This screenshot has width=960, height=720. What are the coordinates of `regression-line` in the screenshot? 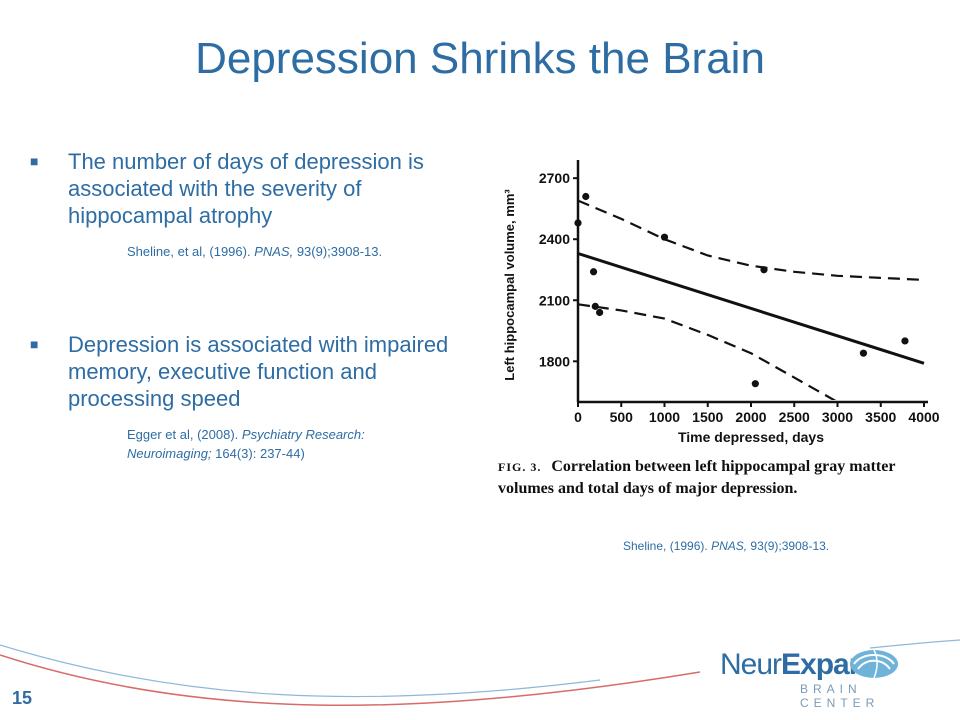 It's located at (751, 308).